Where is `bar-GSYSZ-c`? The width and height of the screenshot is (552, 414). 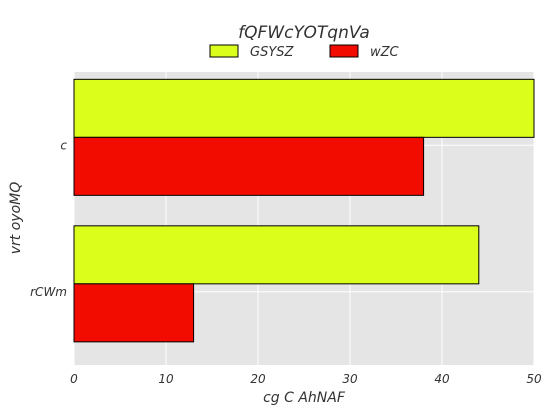
bar-GSYSZ-c is located at coordinates (304, 108).